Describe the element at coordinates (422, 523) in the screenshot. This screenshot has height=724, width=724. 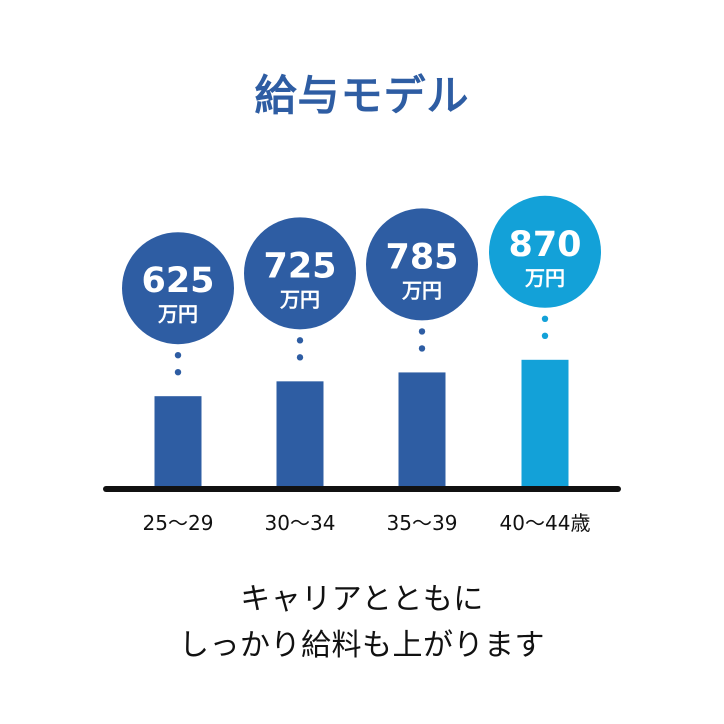
I see `x-tick-label-3: 35〜39` at that location.